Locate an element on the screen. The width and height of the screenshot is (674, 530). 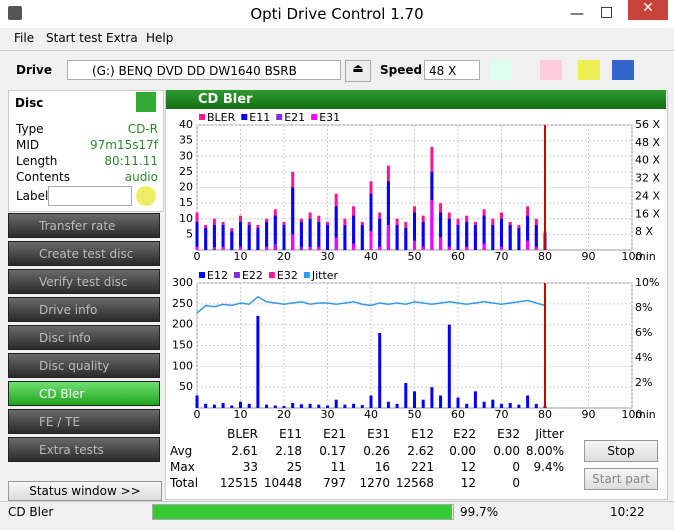
stats-cell: 8.00% is located at coordinates (544, 451).